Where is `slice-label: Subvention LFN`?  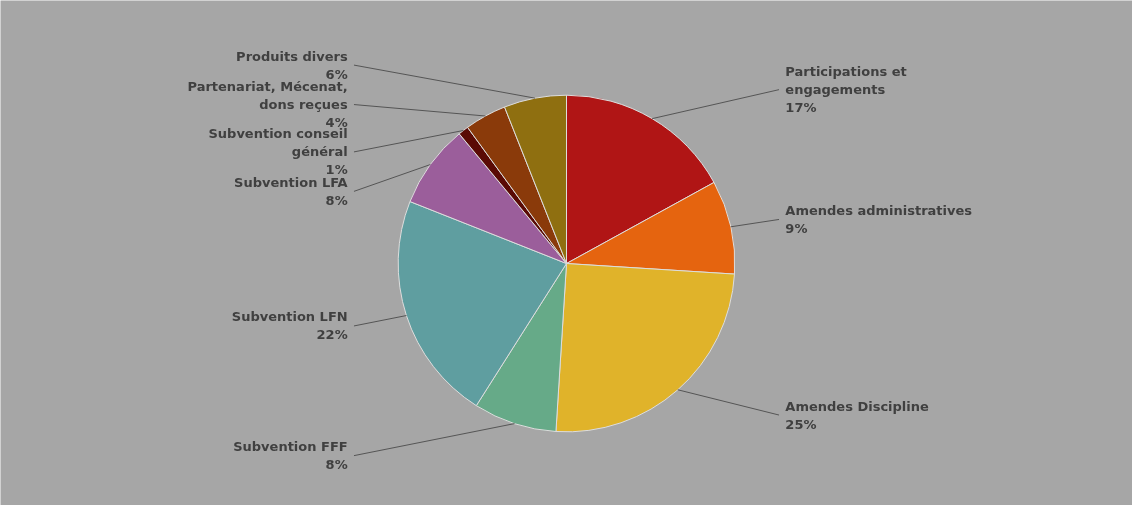 slice-label: Subvention LFN is located at coordinates (289, 317).